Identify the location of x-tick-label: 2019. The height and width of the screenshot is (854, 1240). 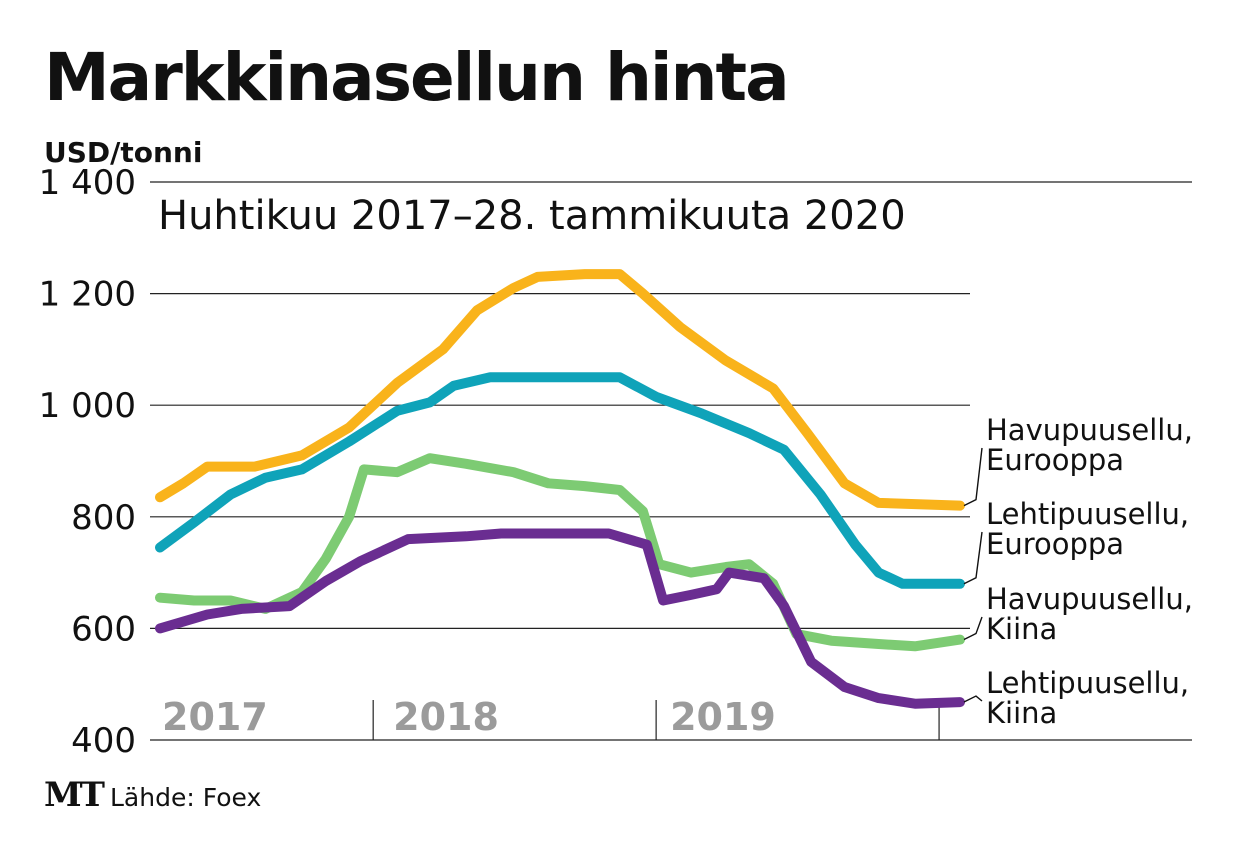
(723, 717).